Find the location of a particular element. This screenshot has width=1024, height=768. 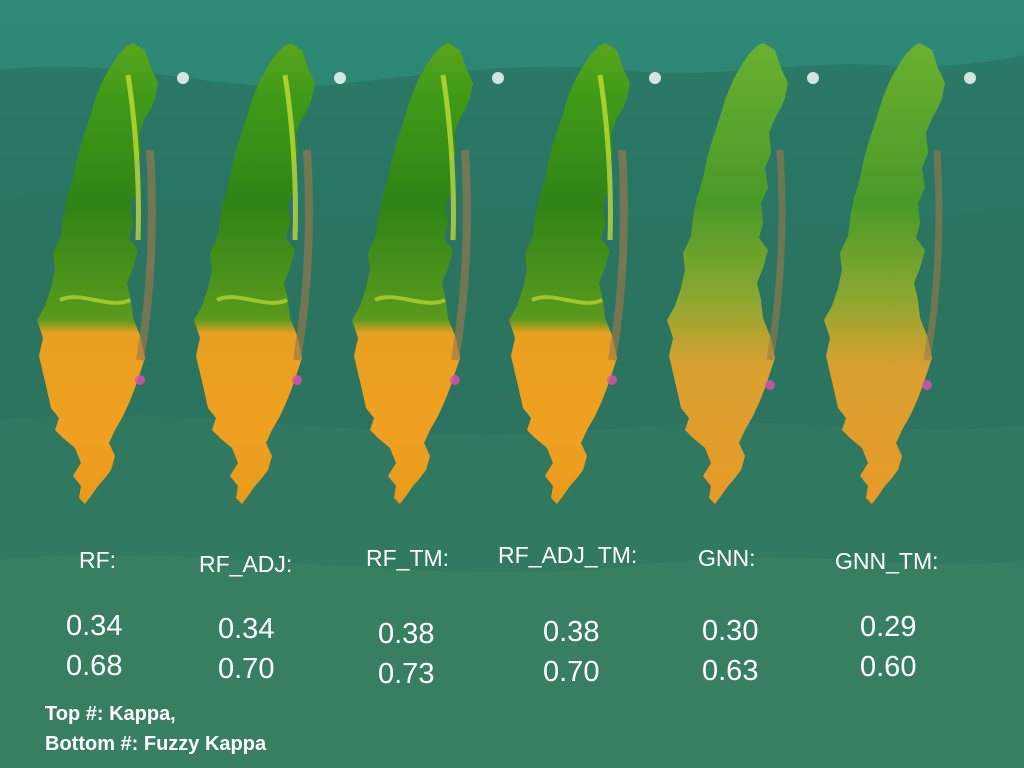

legend-kappa: Top #: Kappa, is located at coordinates (110, 714).